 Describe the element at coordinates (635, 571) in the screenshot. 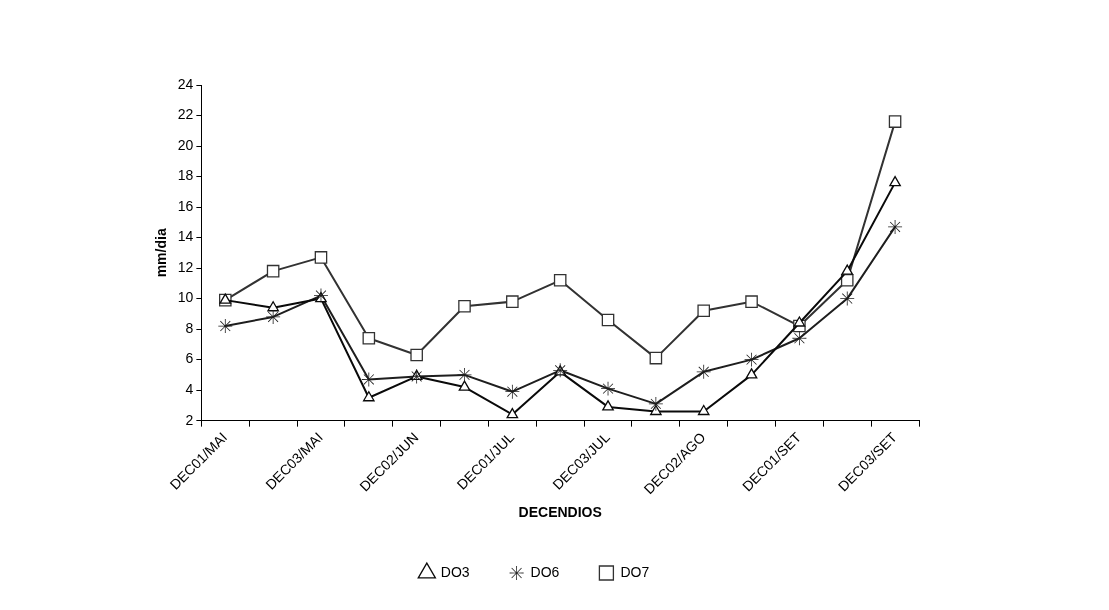

I see `legend-label: DO7` at that location.